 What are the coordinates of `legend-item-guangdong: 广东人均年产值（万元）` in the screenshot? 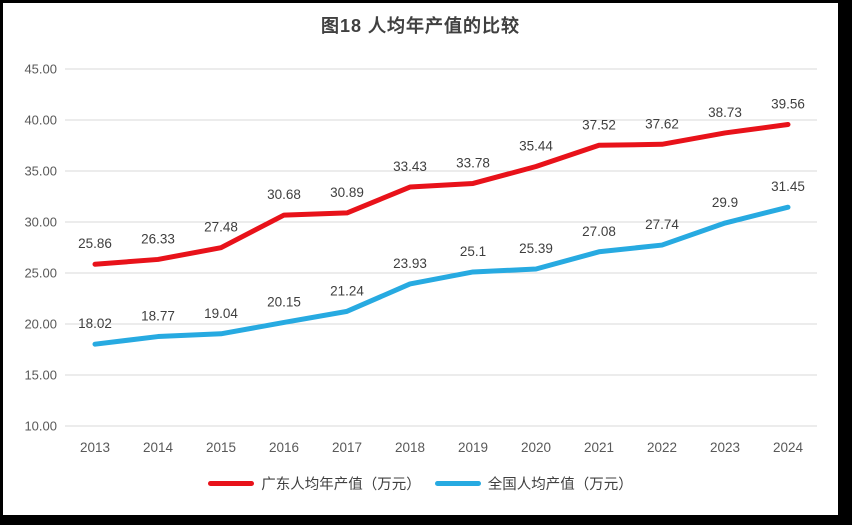 It's located at (314, 483).